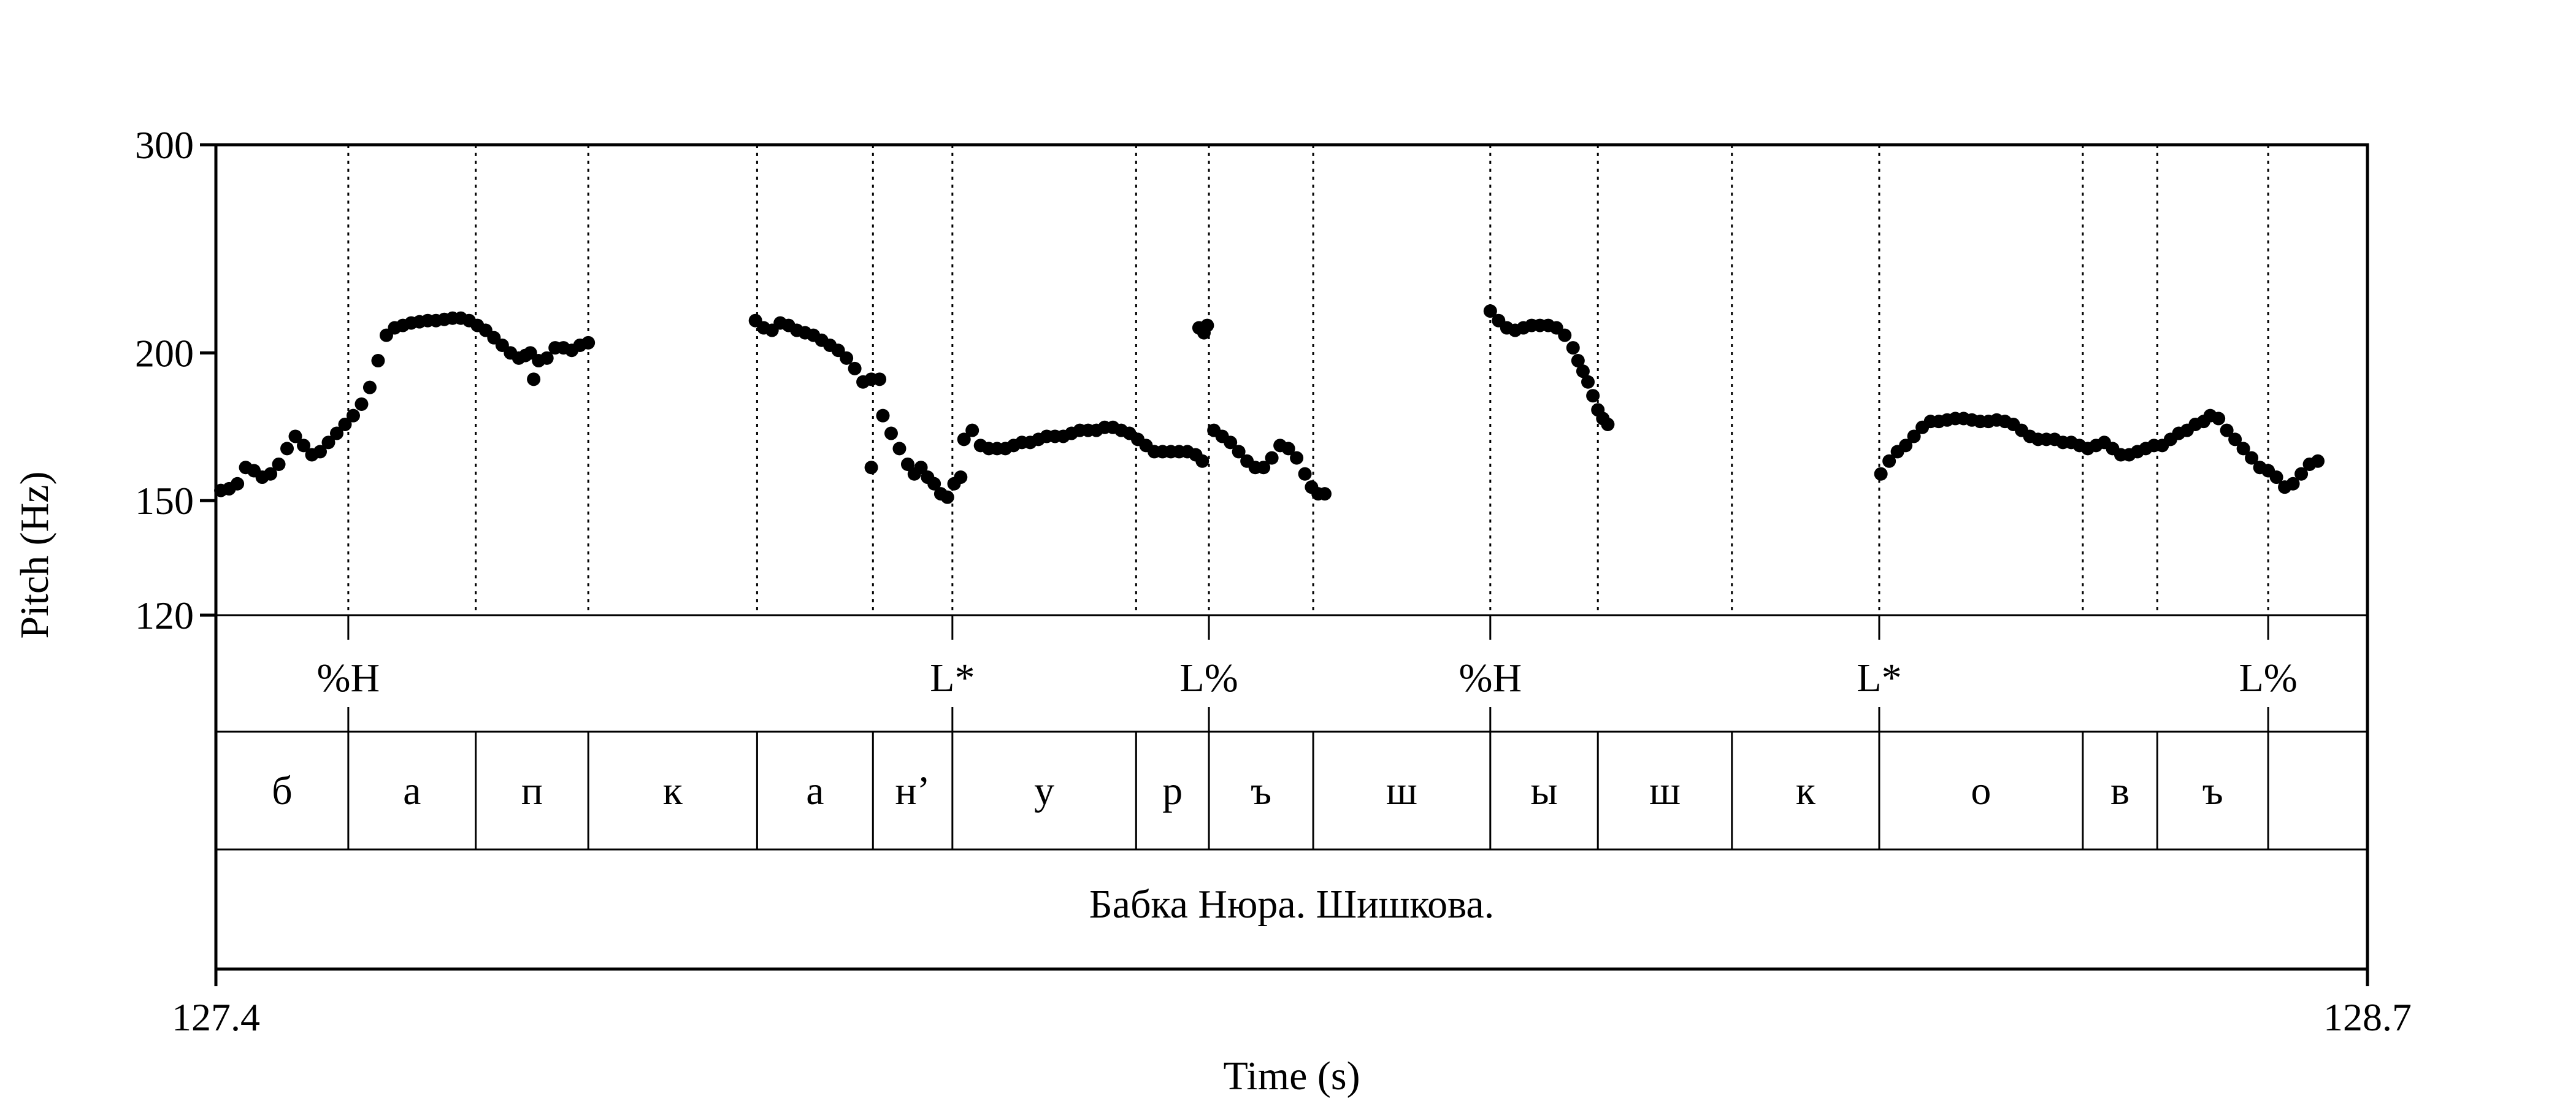 This screenshot has height=1104, width=2576. I want to click on phrase-label: Бабка Нюра. Шишкова., so click(1291, 904).